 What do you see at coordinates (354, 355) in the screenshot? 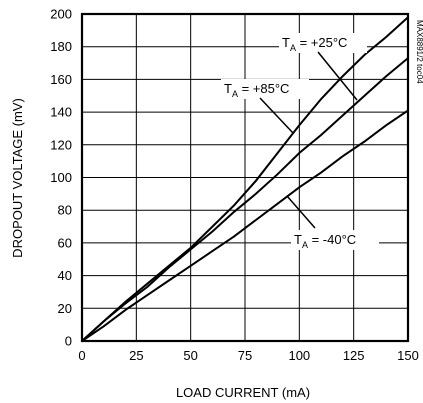
I see `x-tick-label: 125` at bounding box center [354, 355].